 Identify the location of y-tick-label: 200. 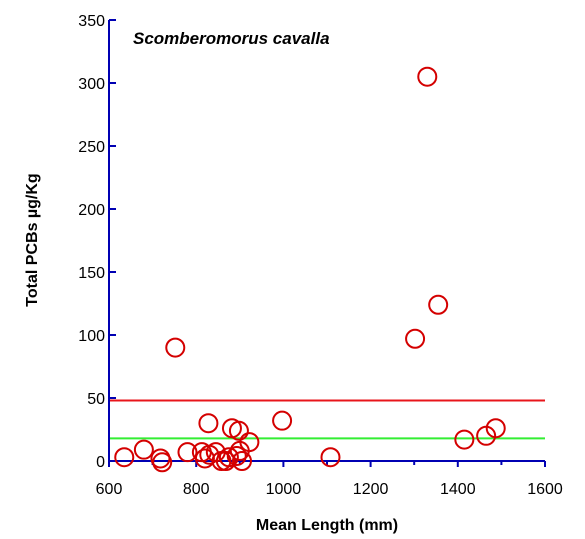
(91, 210).